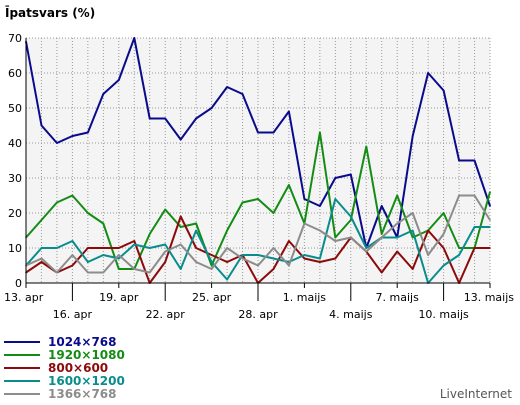 This screenshot has width=520, height=405. What do you see at coordinates (119, 297) in the screenshot?
I see `x-tick-label: 19. apr` at bounding box center [119, 297].